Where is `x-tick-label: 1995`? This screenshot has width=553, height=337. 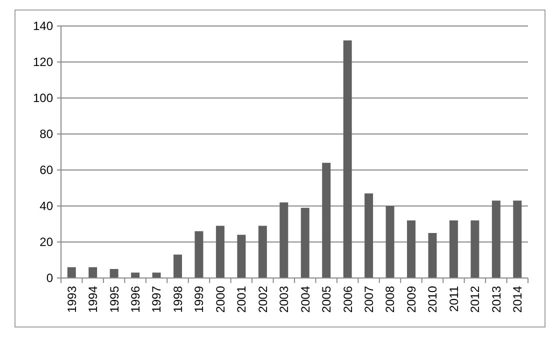
x-tick-label: 1995 is located at coordinates (114, 299).